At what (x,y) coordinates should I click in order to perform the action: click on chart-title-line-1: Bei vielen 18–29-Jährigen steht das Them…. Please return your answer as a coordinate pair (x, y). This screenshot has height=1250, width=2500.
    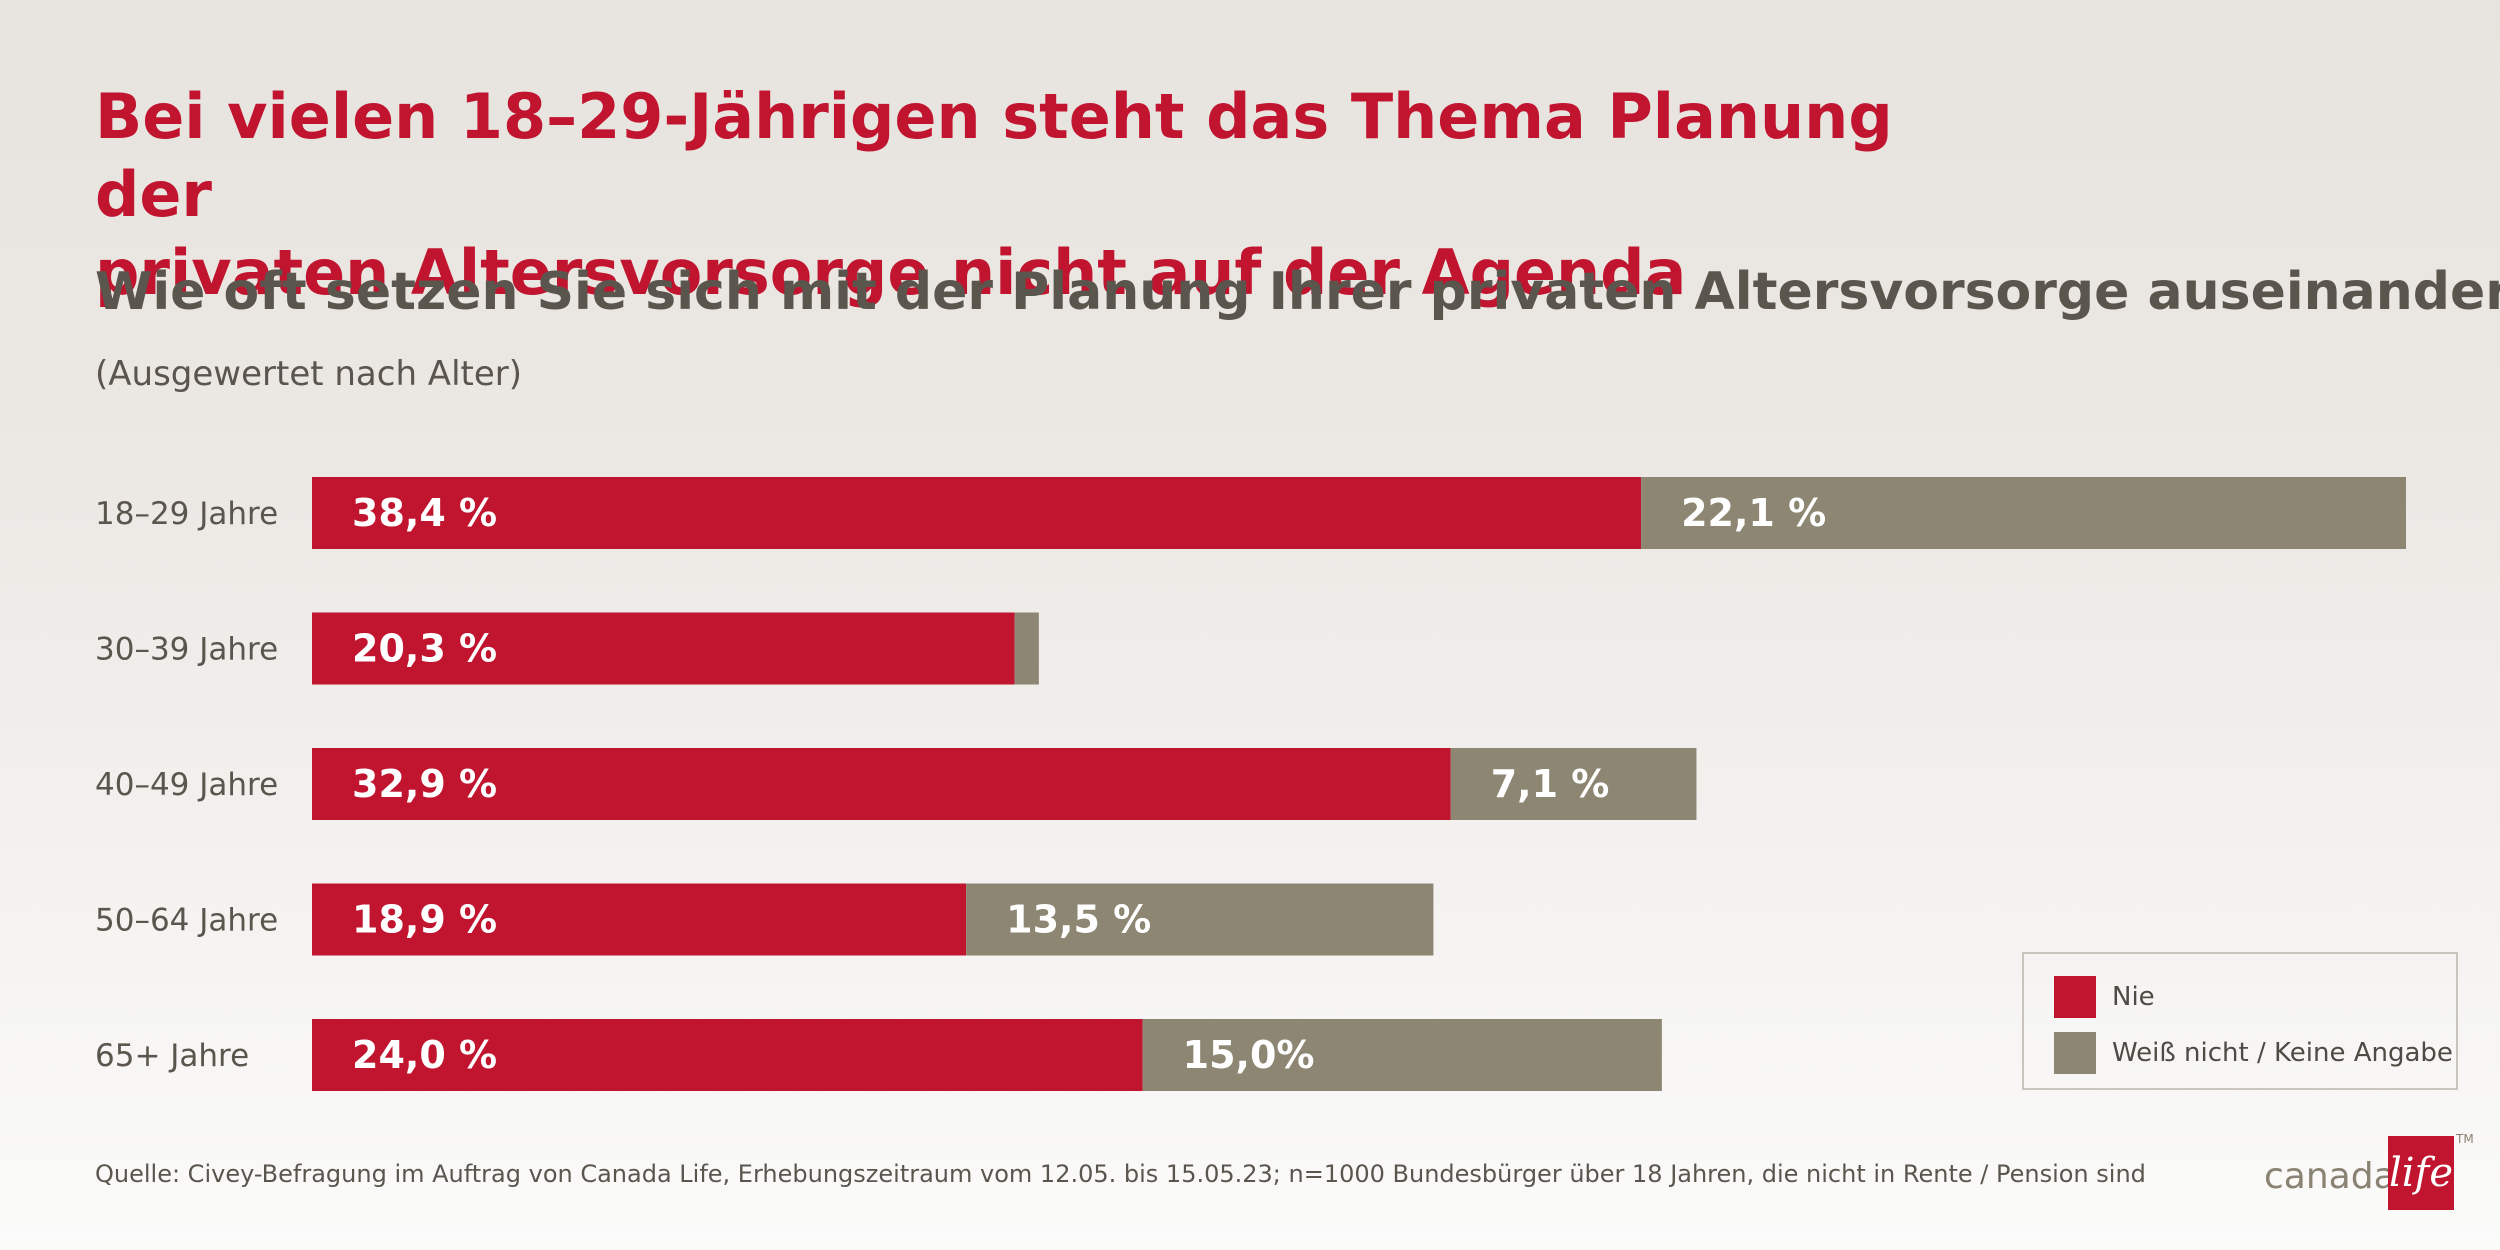
    Looking at the image, I should click on (994, 155).